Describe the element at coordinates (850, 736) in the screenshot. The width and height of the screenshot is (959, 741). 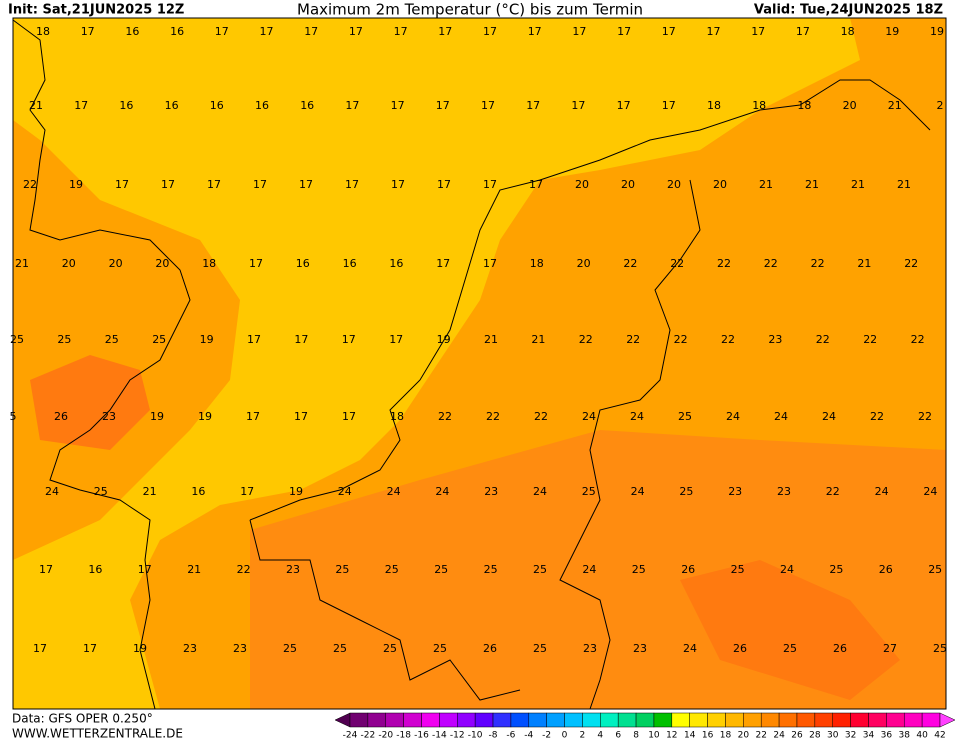
I see `legend-tick-label: 32` at that location.